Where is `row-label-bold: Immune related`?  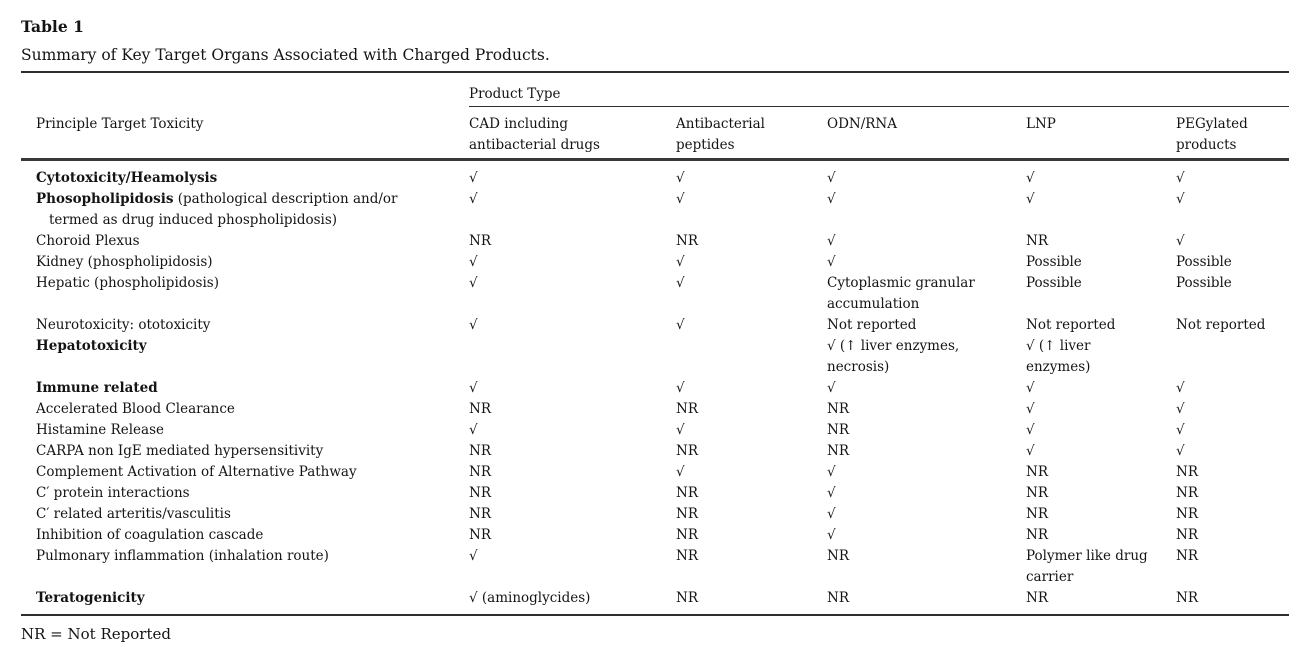
row-label-bold: Immune related is located at coordinates (97, 388).